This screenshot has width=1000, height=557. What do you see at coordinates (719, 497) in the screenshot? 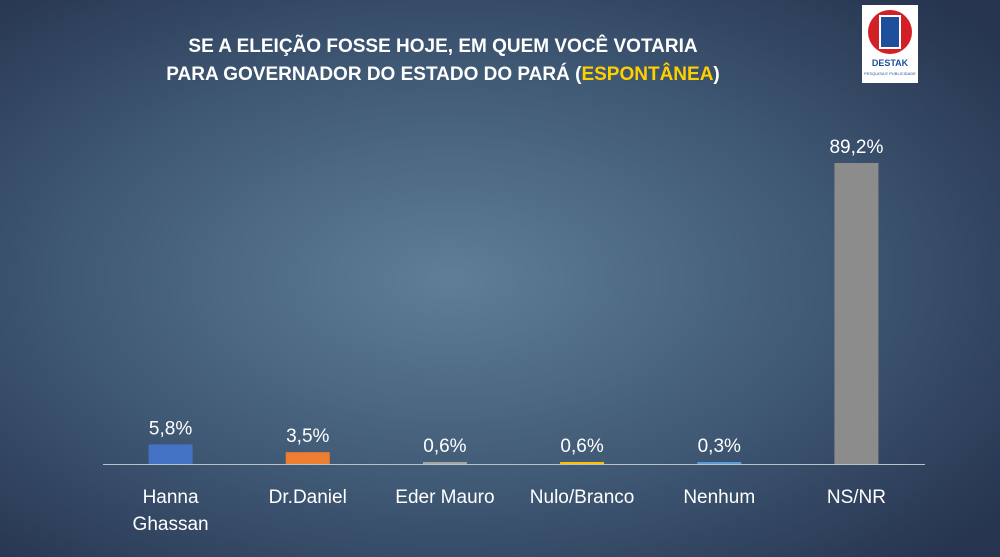
I see `x-tick-label: Nenhum` at bounding box center [719, 497].